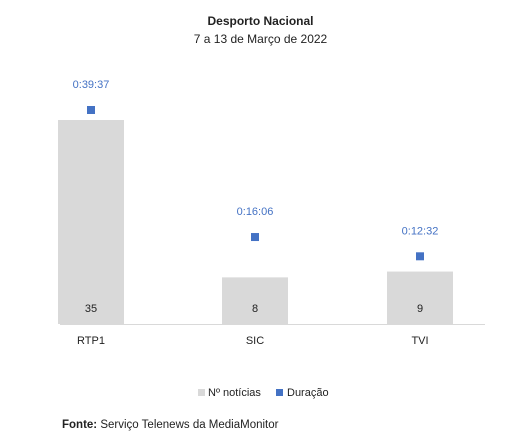 Image resolution: width=521 pixels, height=445 pixels. I want to click on legend-swatch-duracao, so click(279, 392).